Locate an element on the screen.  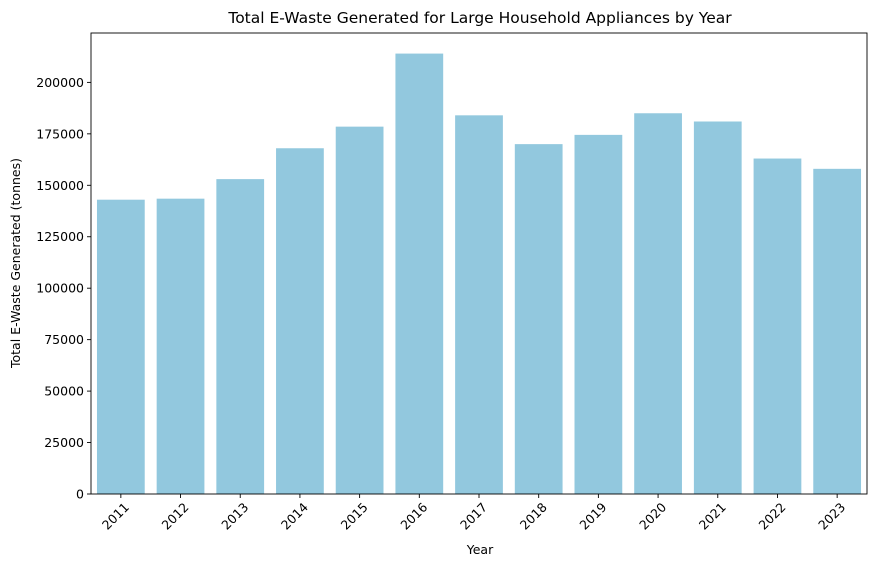
y-tick-label-50000: 50000 is located at coordinates (64, 391).